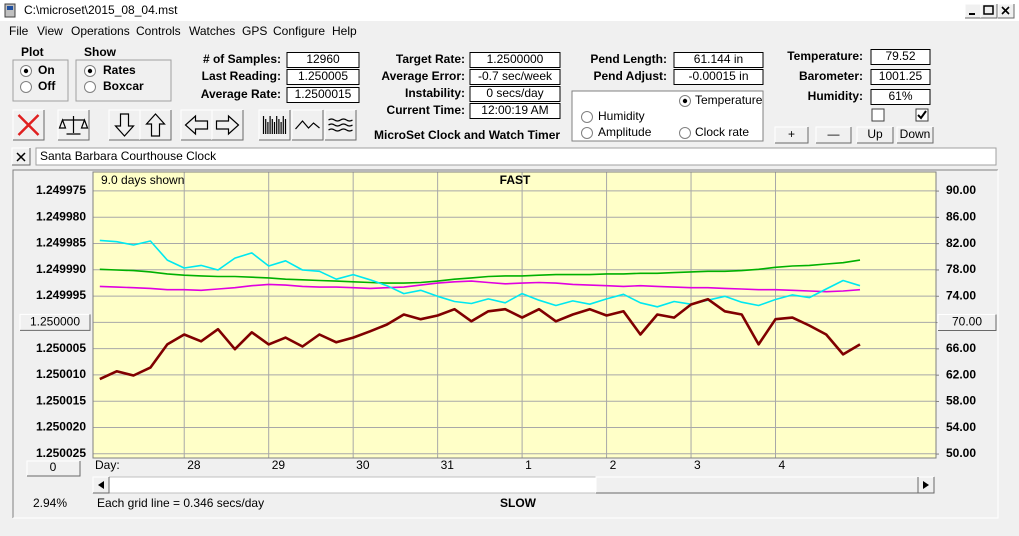 The height and width of the screenshot is (536, 1019). I want to click on menu-item: Configure, so click(299, 31).